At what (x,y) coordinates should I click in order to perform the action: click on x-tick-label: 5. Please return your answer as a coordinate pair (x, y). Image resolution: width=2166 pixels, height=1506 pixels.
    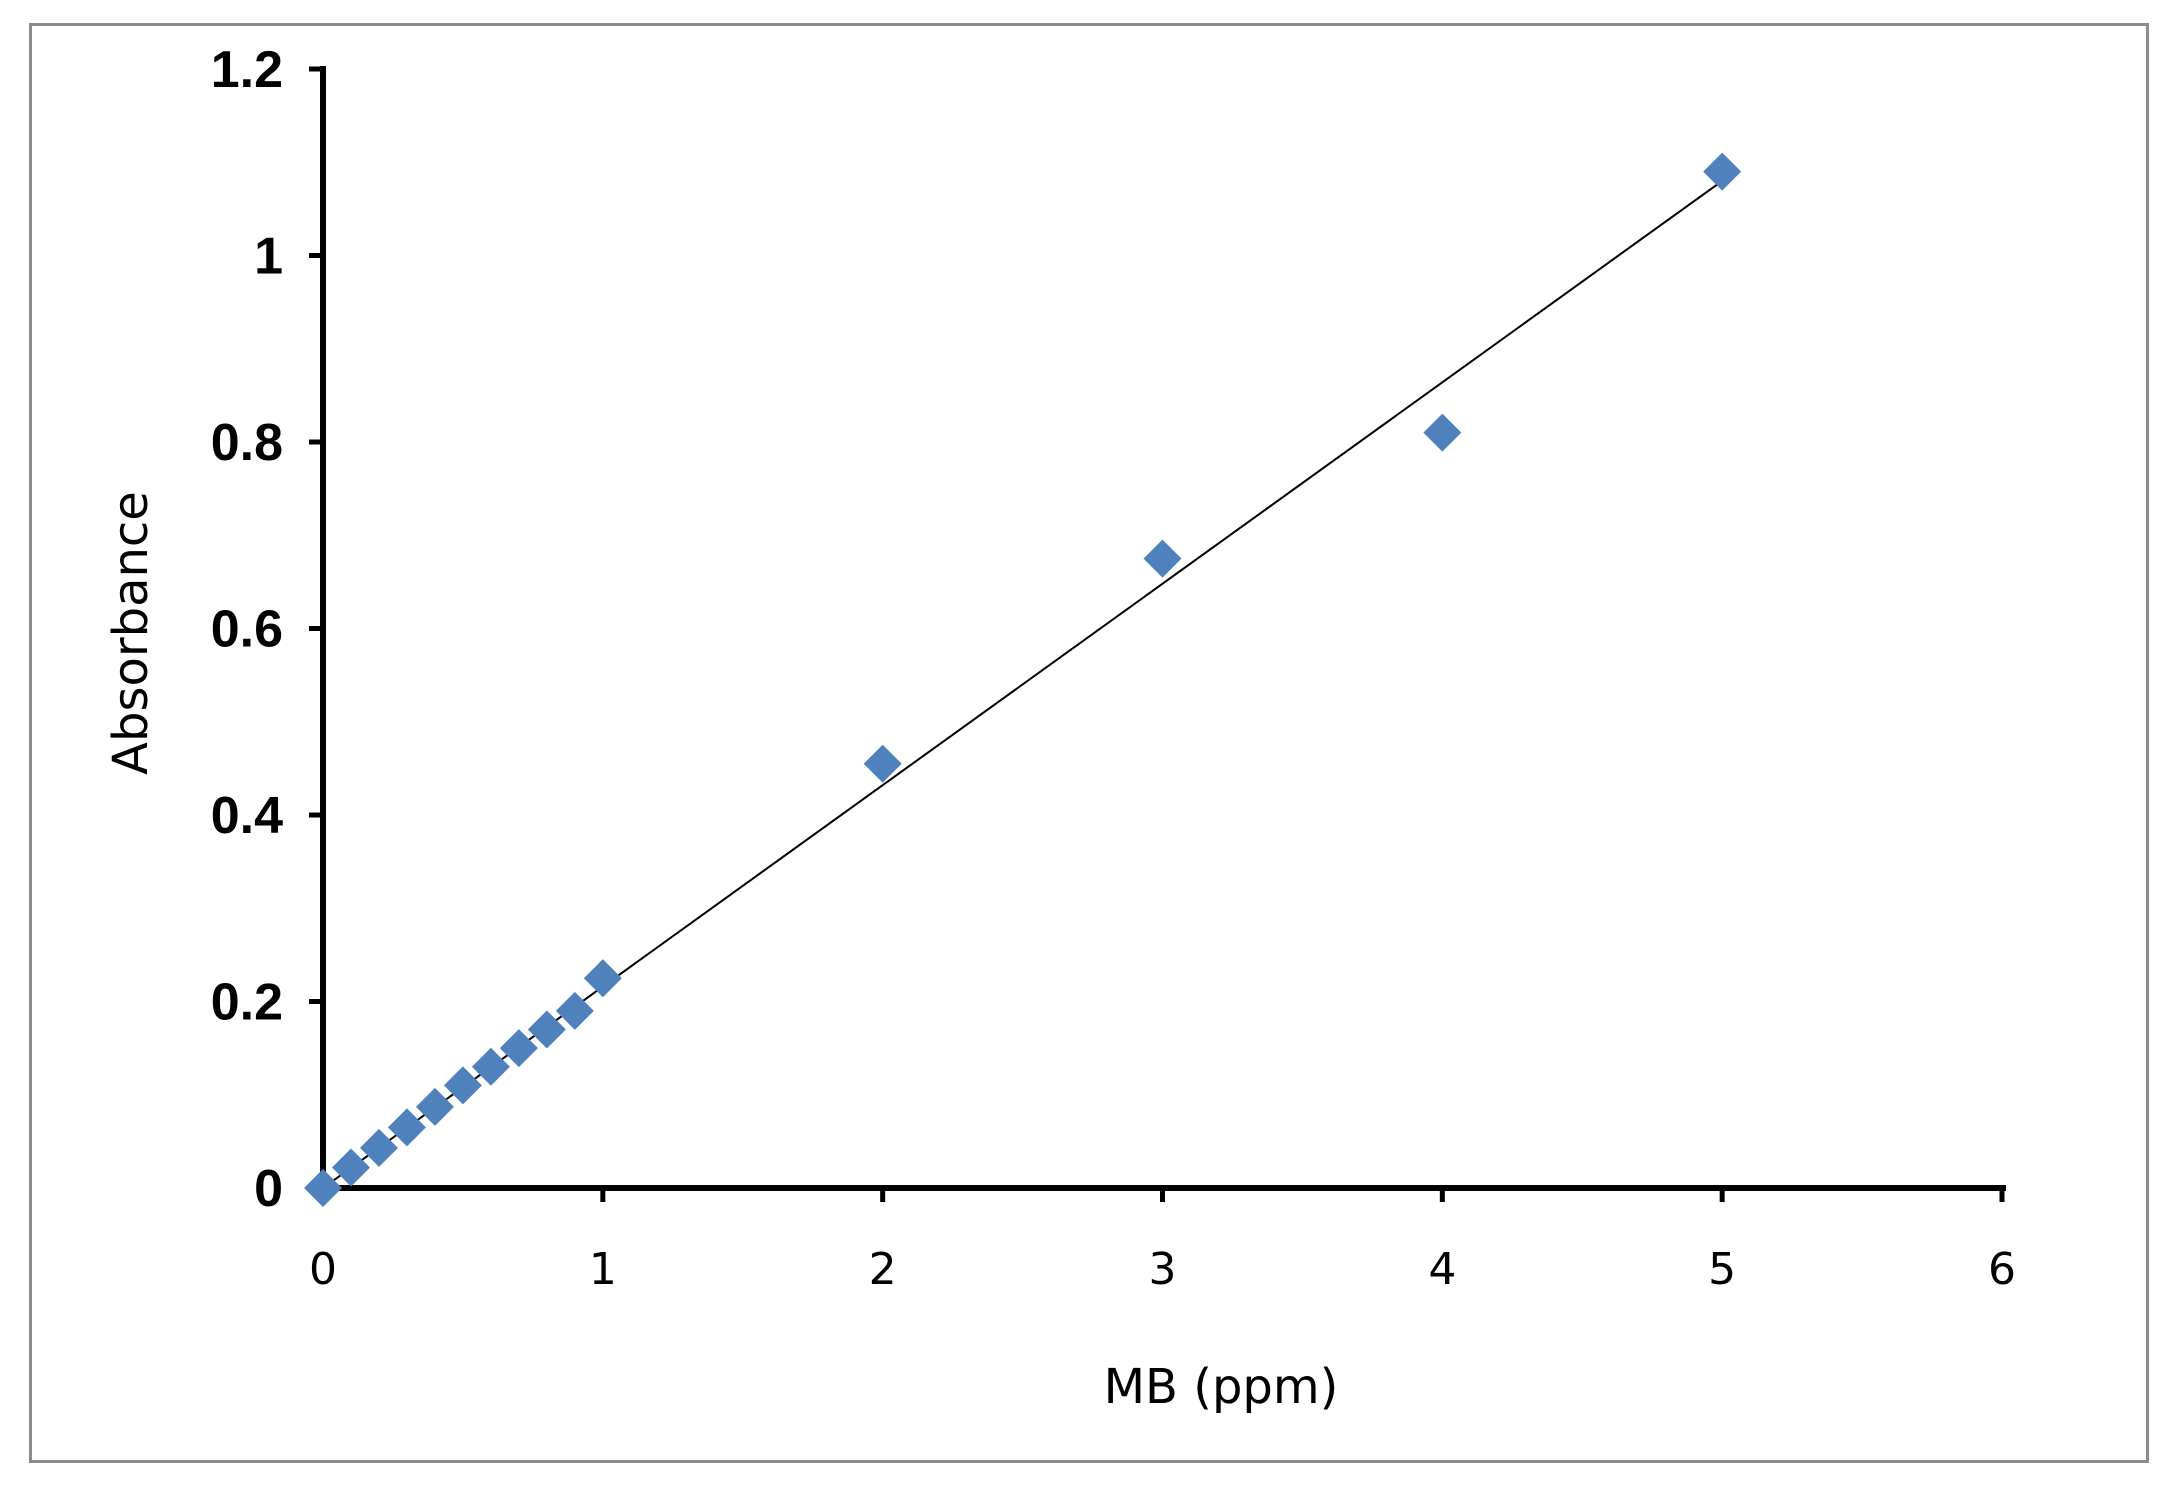
    Looking at the image, I should click on (1722, 1269).